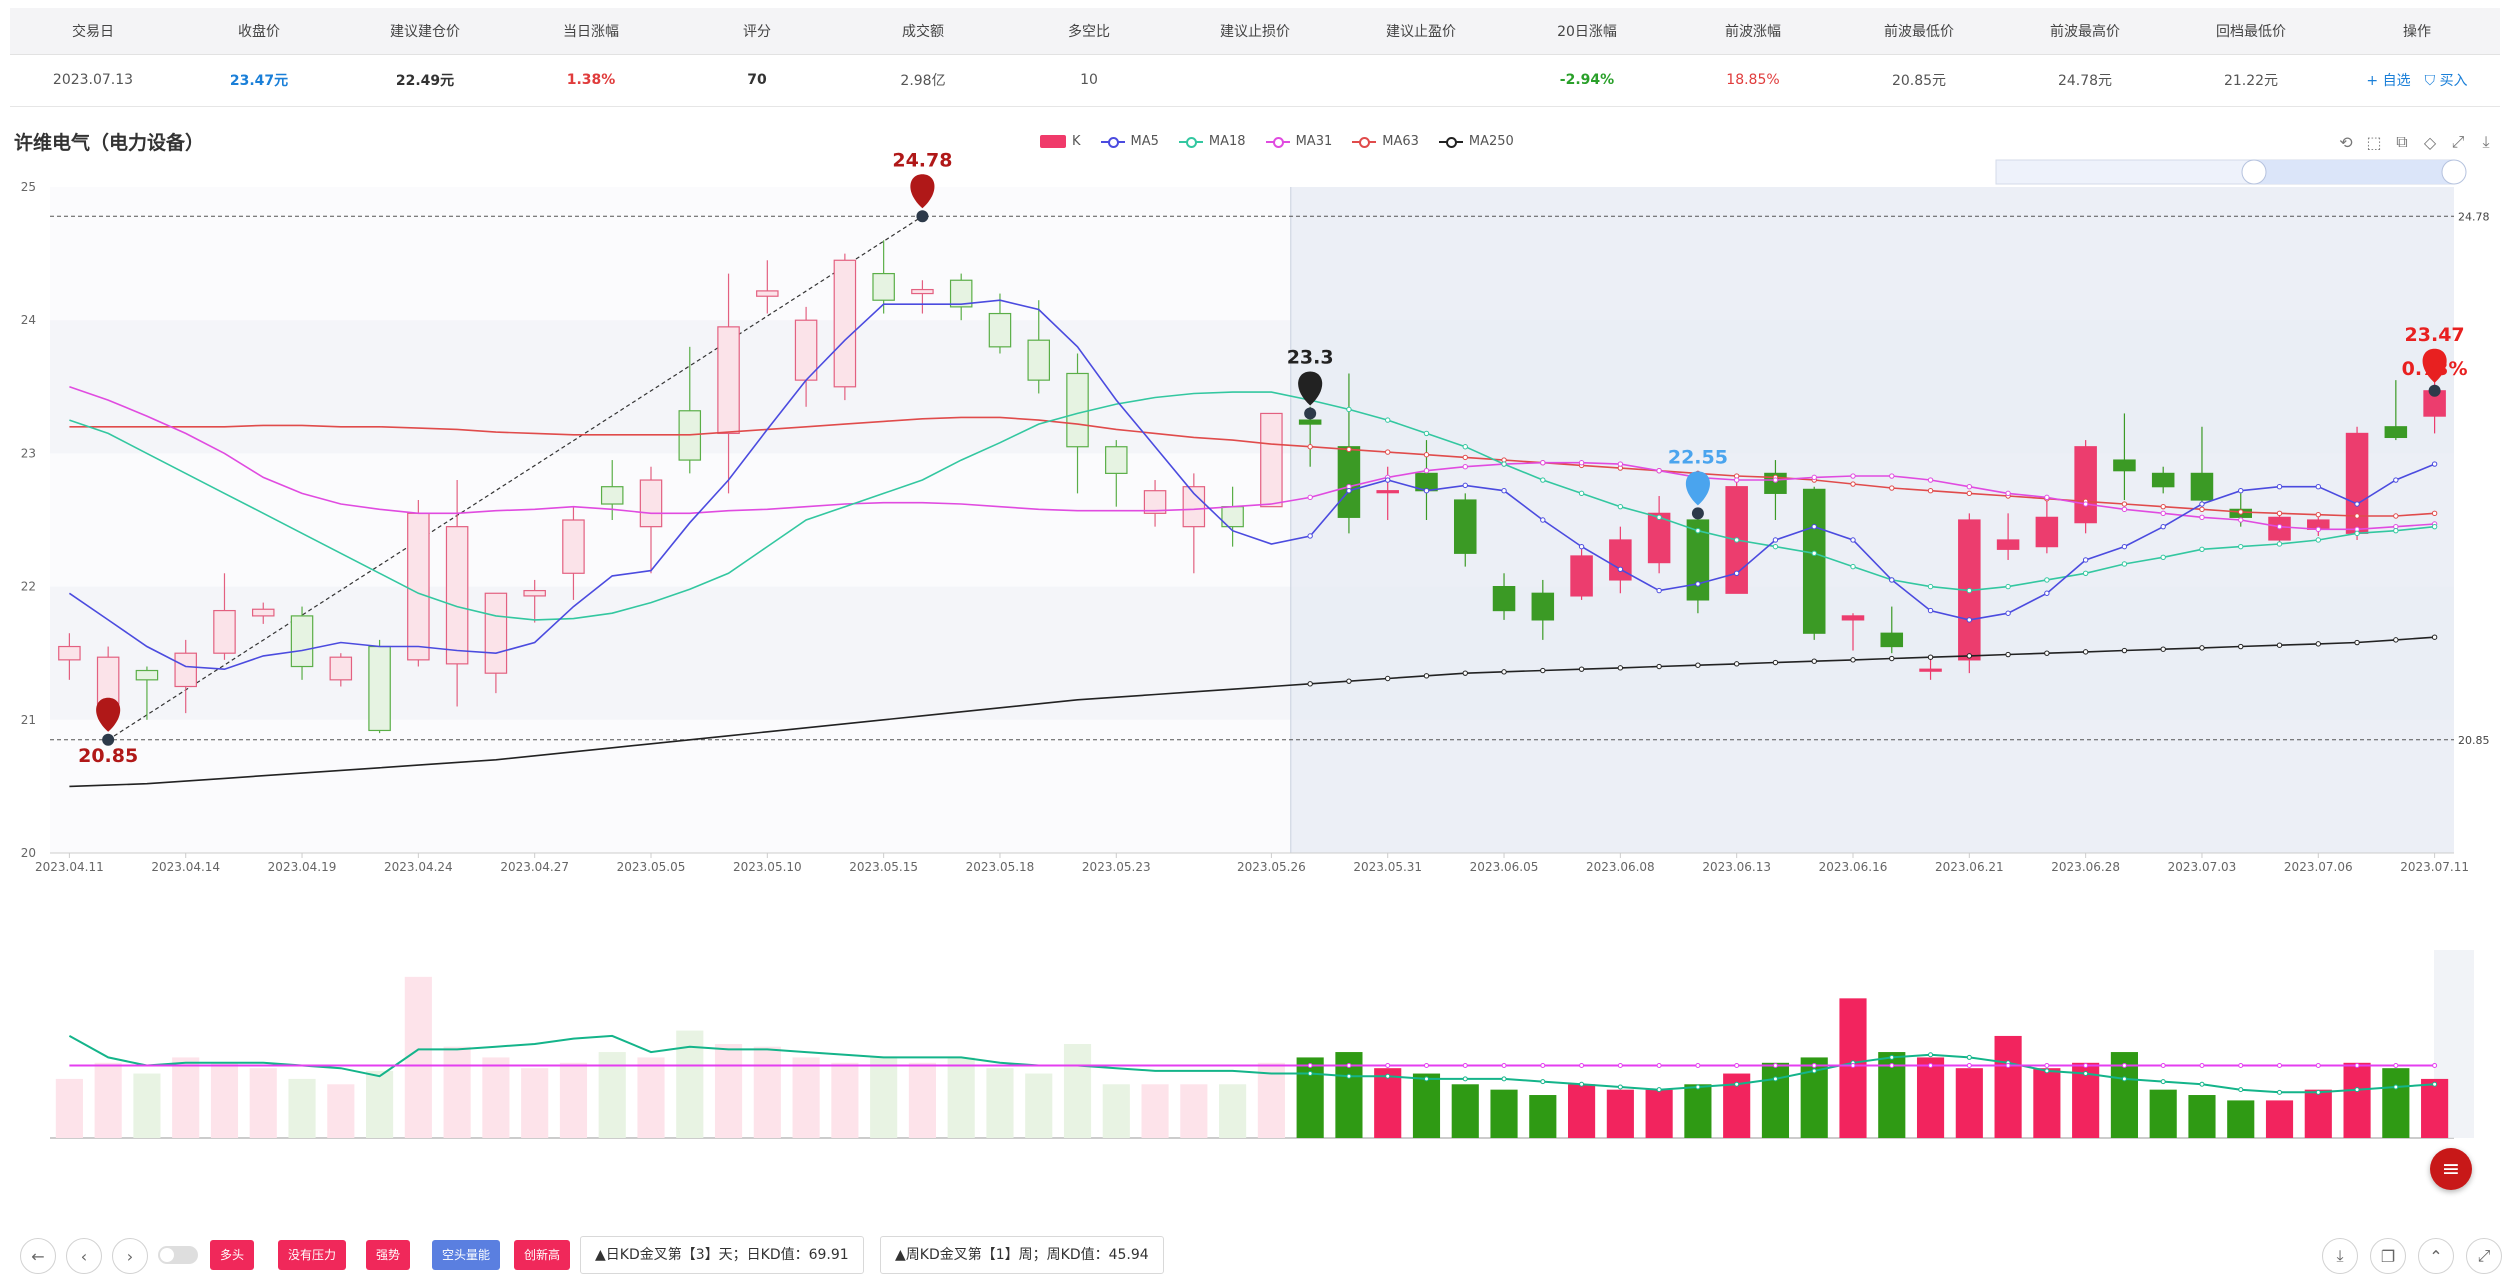 The height and width of the screenshot is (1277, 2506). Describe the element at coordinates (1212, 141) in the screenshot. I see `legend-item-ma18: MA18` at that location.